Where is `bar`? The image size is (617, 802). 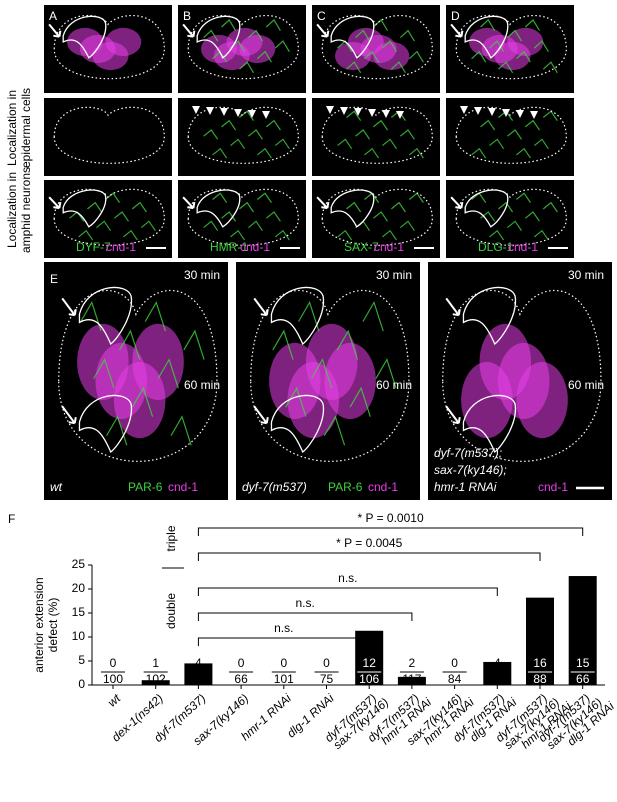
bar is located at coordinates (540, 641).